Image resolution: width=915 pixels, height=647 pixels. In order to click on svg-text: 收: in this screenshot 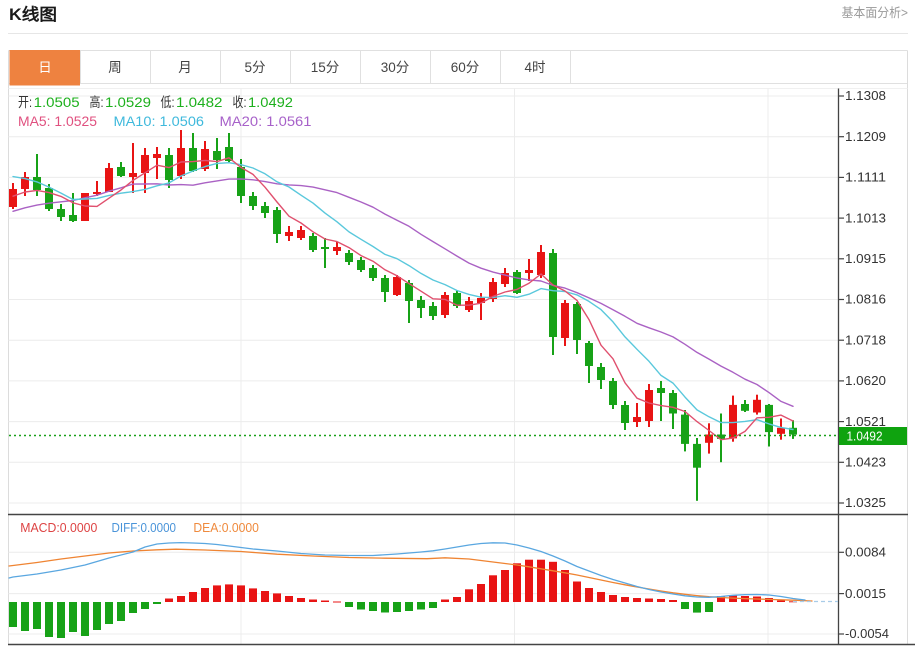, I will do `click(240, 102)`.